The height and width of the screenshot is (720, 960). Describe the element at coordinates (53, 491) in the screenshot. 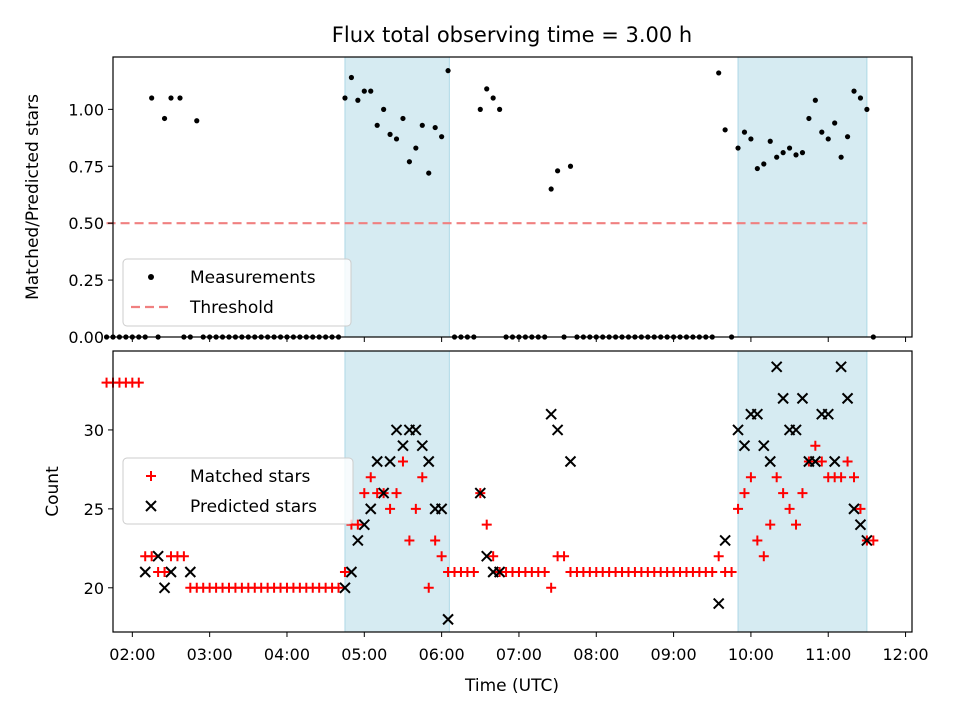

I see `y-axis-label: Count` at that location.